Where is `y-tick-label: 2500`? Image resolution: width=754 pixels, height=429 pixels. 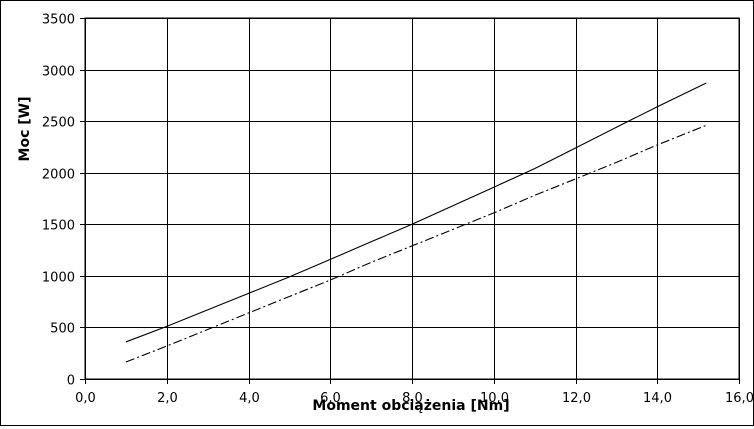 y-tick-label: 2500 is located at coordinates (58, 123).